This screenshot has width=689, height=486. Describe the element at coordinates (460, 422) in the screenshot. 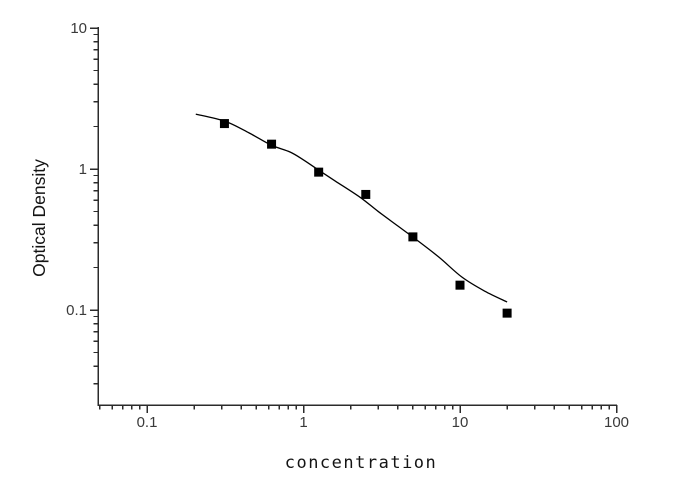

I see `x-tick-label: 10` at that location.